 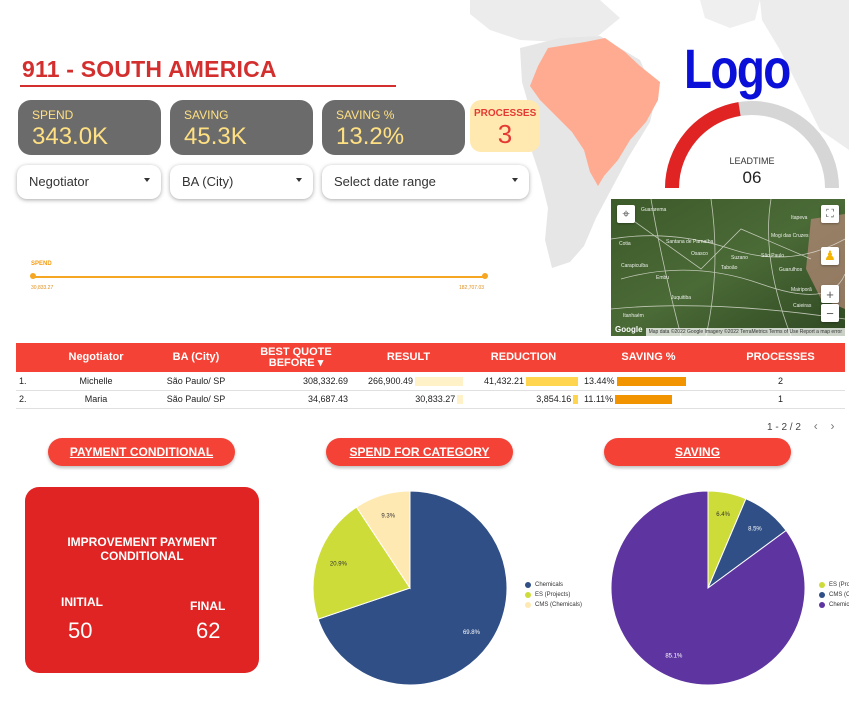 I want to click on fullscreen-icon: ⛶, so click(x=830, y=214).